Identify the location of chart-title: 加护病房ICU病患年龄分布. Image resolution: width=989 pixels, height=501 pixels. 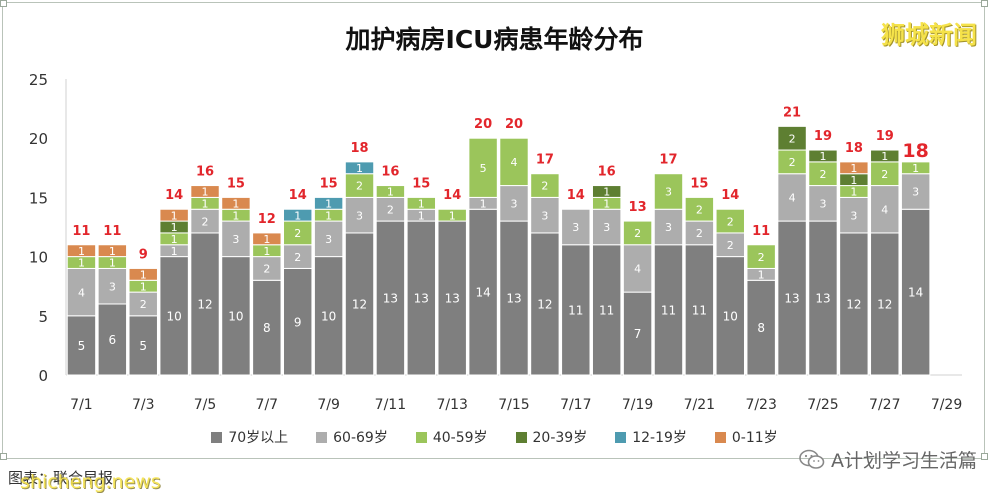
(494, 39).